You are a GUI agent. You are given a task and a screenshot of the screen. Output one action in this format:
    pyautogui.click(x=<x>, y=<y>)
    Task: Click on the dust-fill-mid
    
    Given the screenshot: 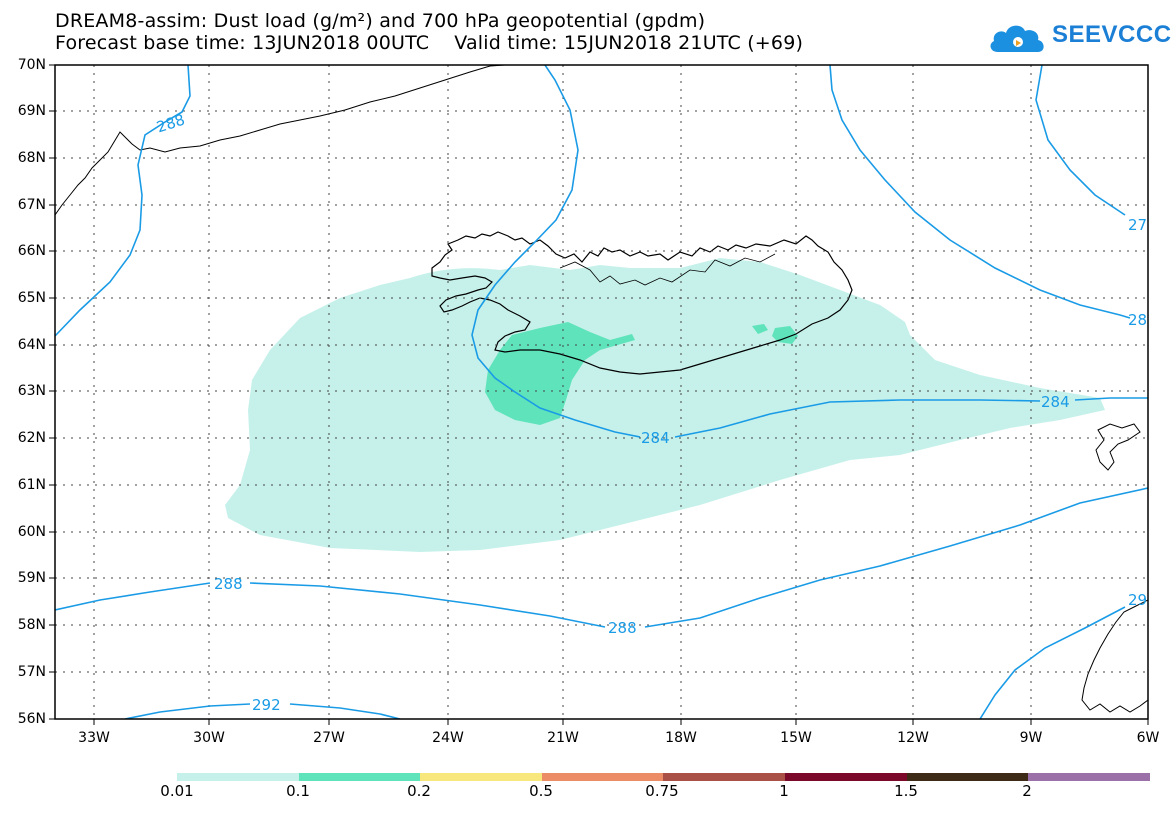 What is the action you would take?
    pyautogui.click(x=560, y=373)
    